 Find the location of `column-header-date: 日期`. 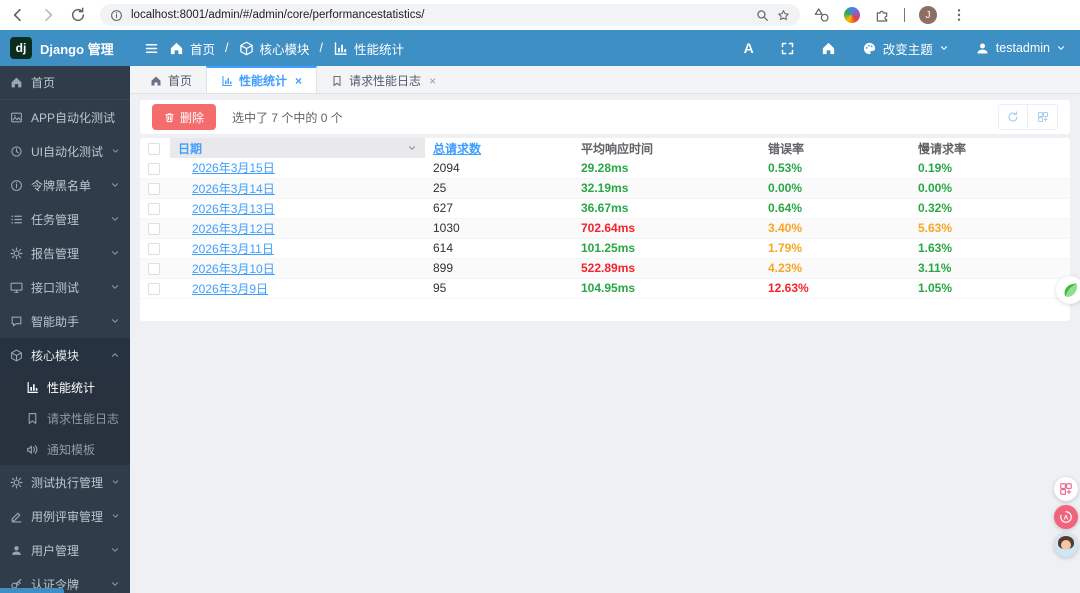

column-header-date: 日期 is located at coordinates (297, 148).